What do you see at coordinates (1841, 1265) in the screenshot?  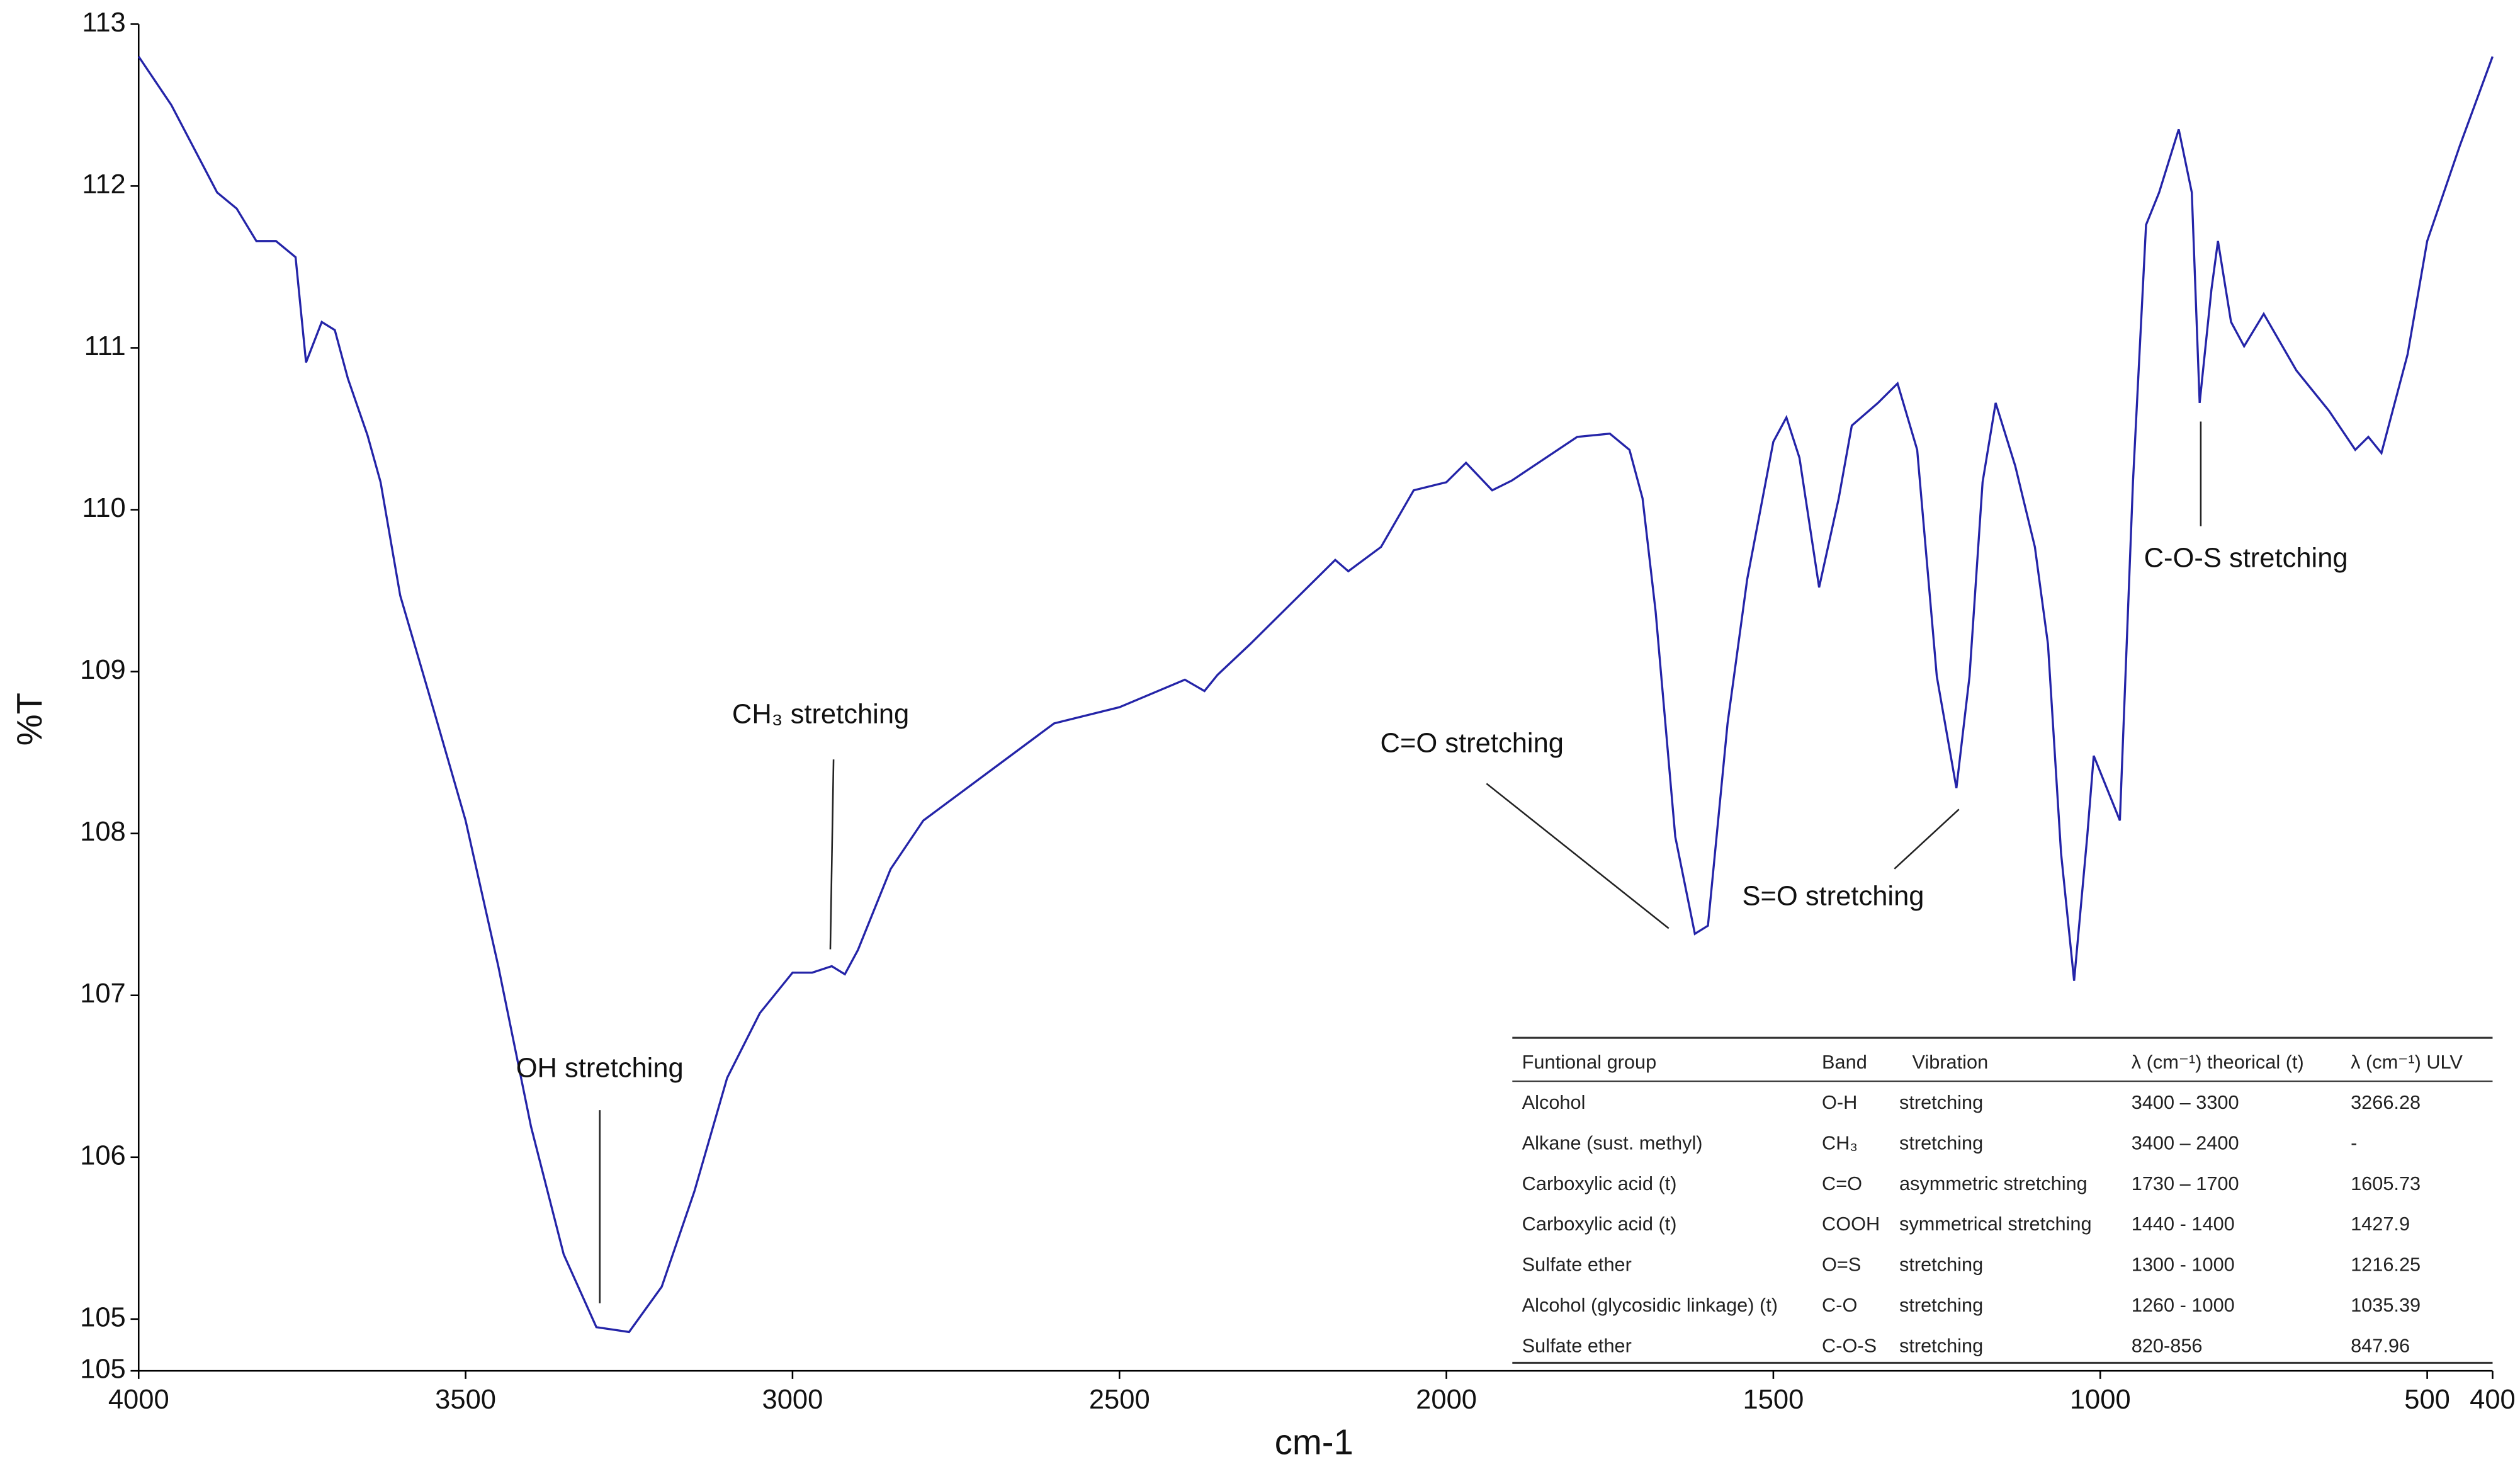 I see `table-cell: O=S` at bounding box center [1841, 1265].